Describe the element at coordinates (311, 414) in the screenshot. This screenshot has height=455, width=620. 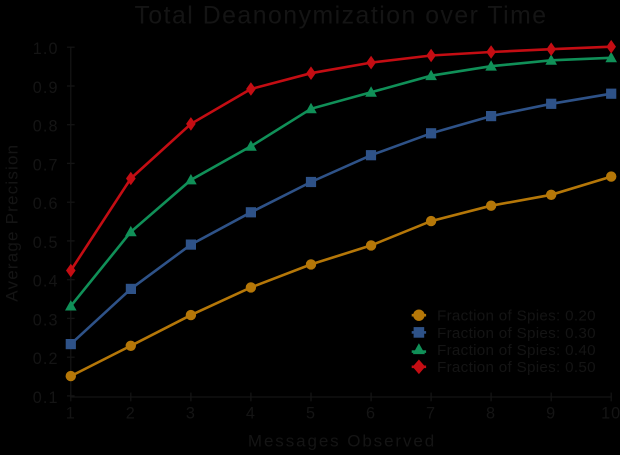
I see `svg-text: 5` at that location.